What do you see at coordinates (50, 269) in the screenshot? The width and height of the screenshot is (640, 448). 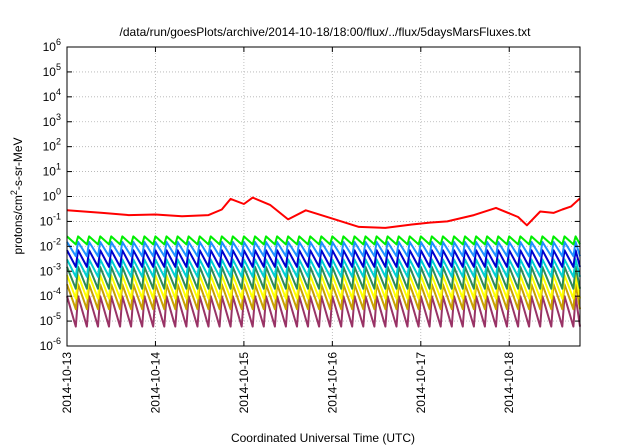 I see `y-tick-label: 10⁻³` at bounding box center [50, 269].